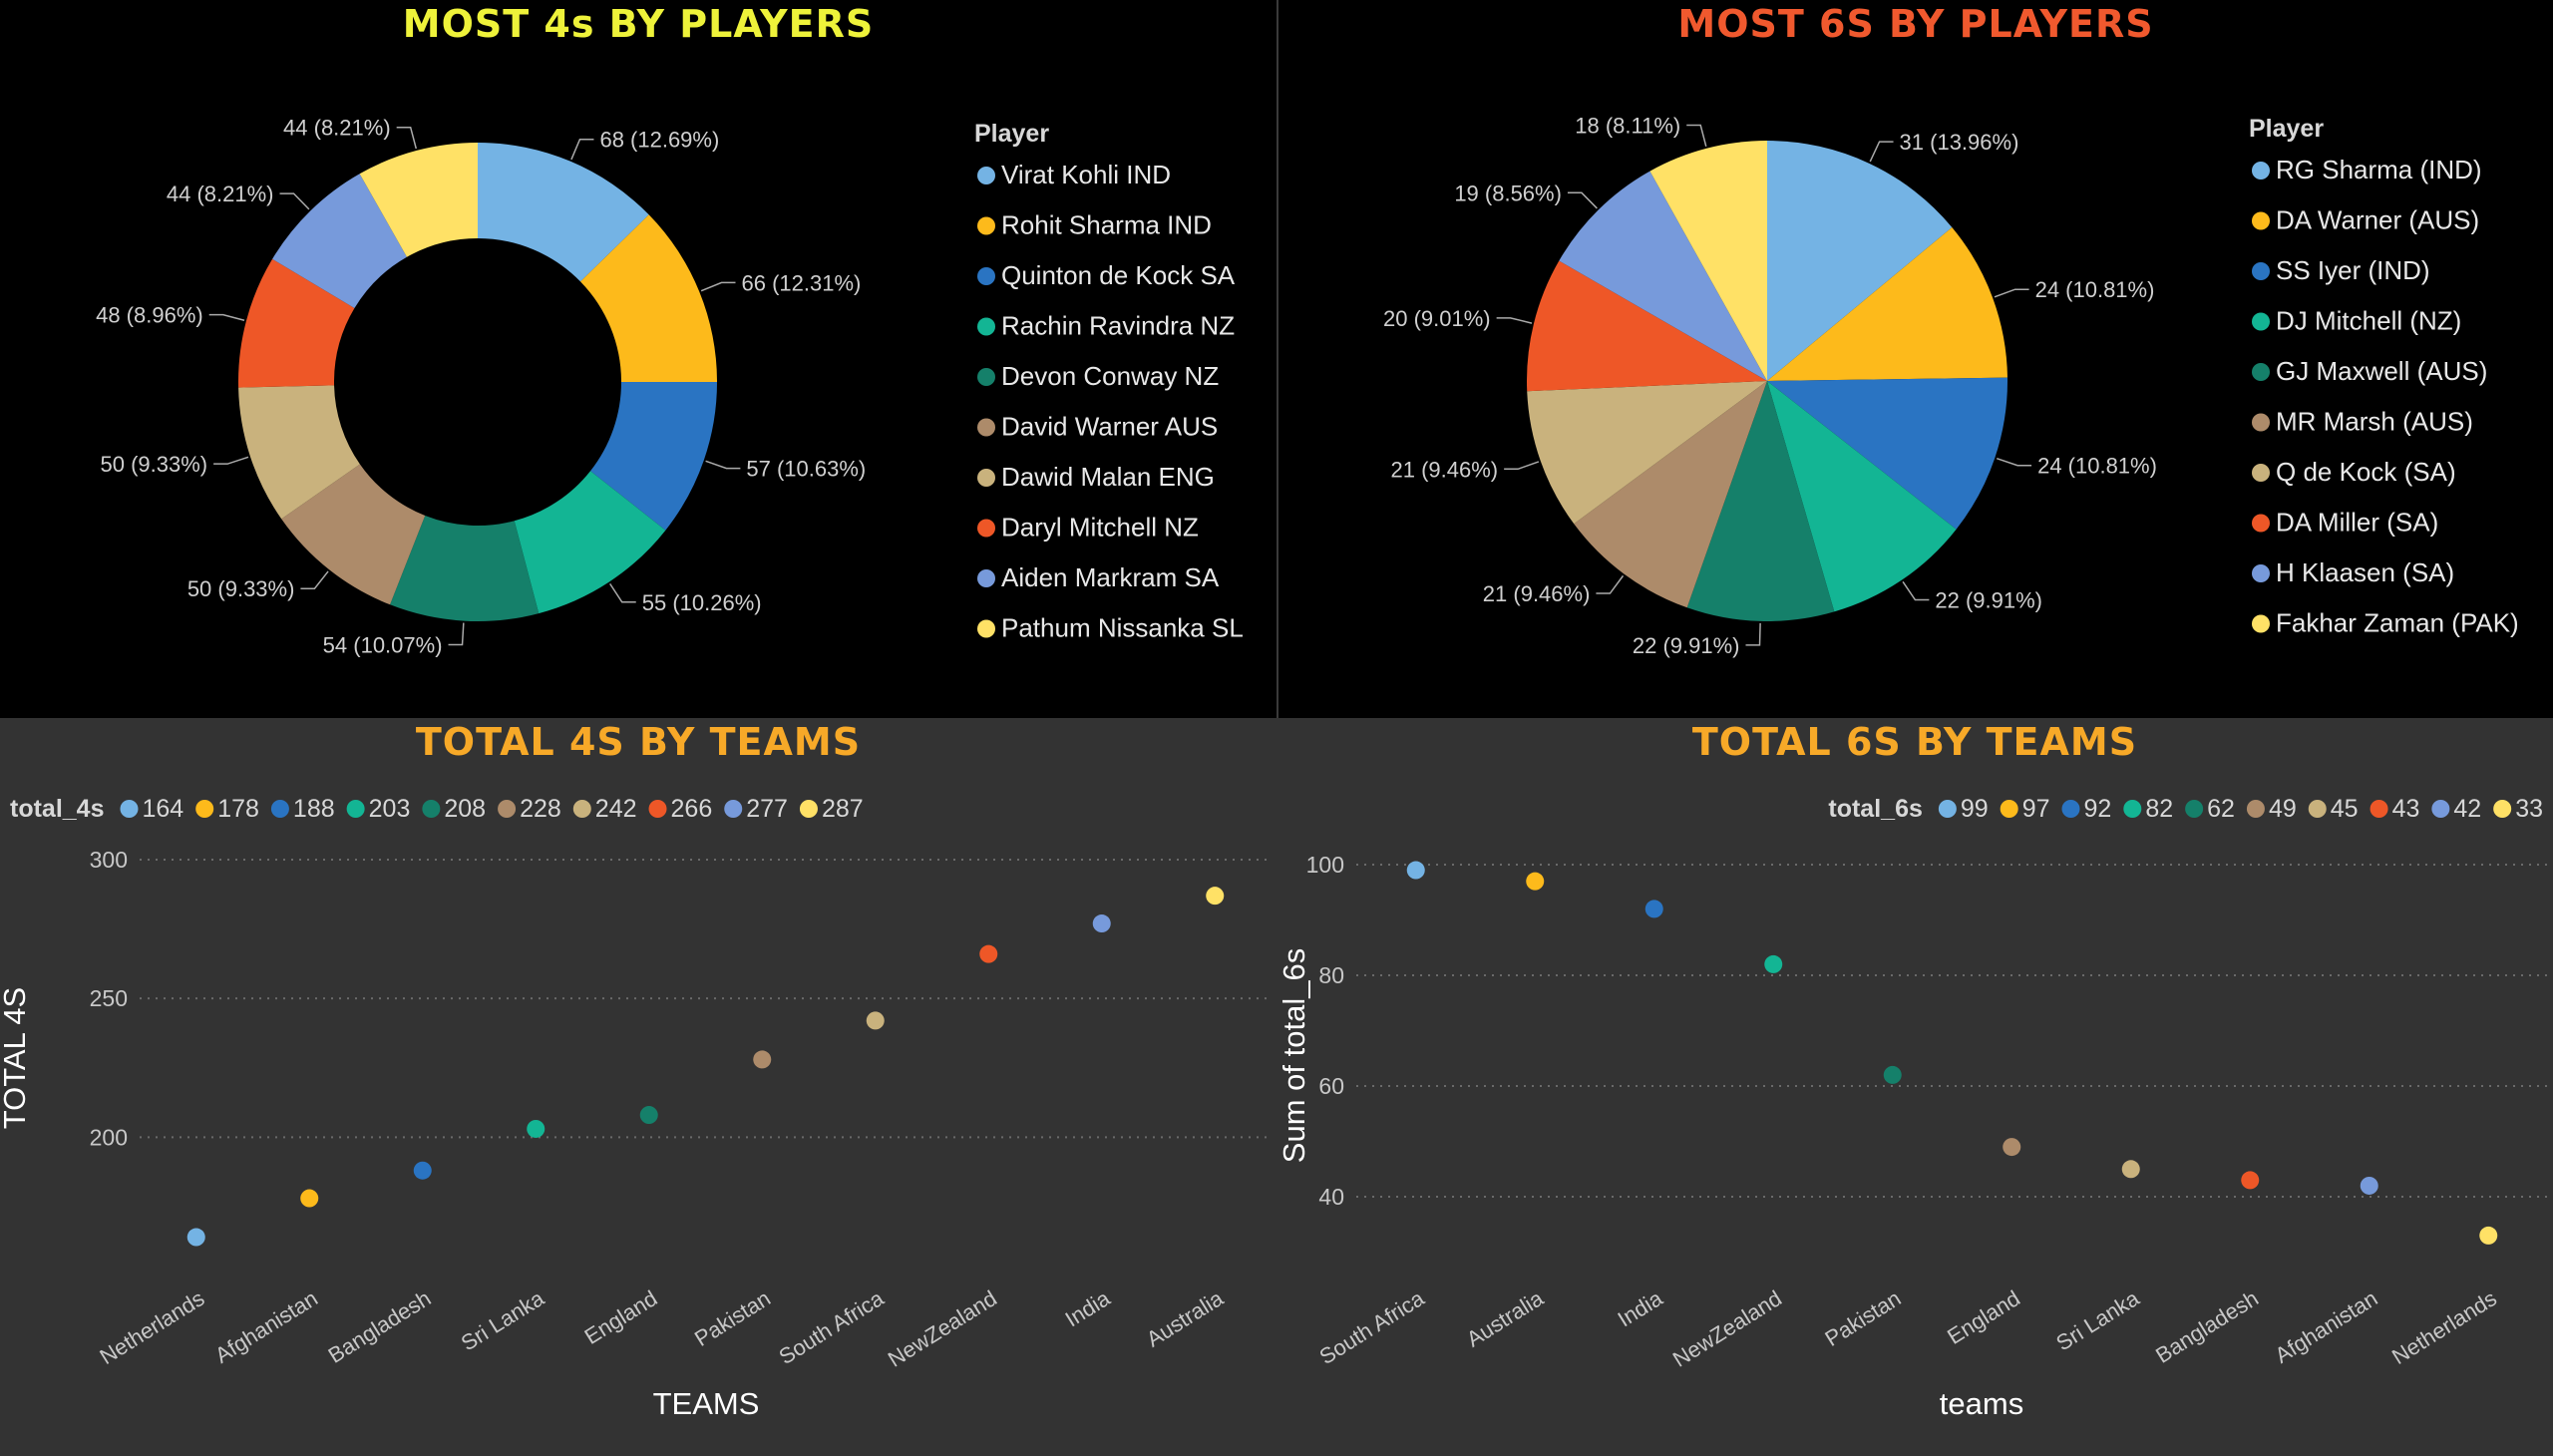  I want to click on x-tick-label: Afghanistan, so click(2327, 1326).